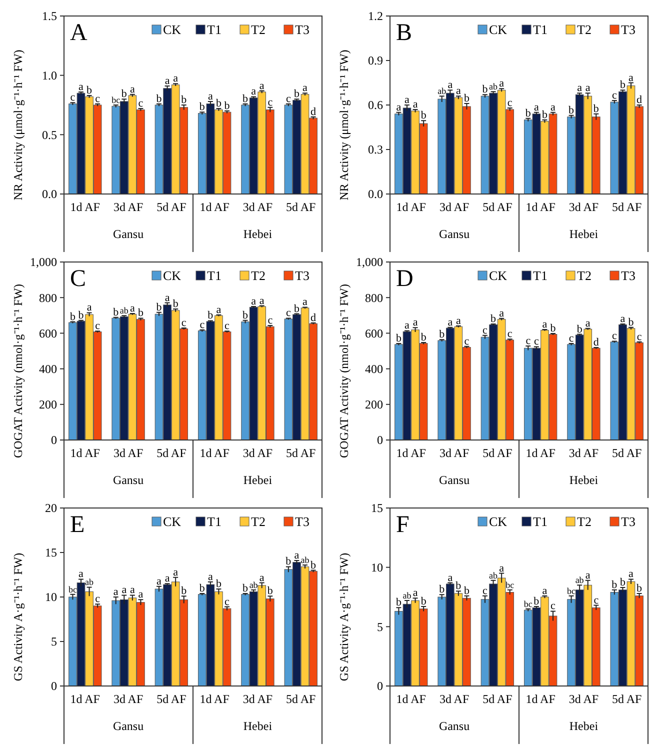 The height and width of the screenshot is (750, 661). What do you see at coordinates (18, 125) in the screenshot?
I see `y-axis-title: NR Activity (μmol·g⁻¹·h⁻¹ FW)` at bounding box center [18, 125].